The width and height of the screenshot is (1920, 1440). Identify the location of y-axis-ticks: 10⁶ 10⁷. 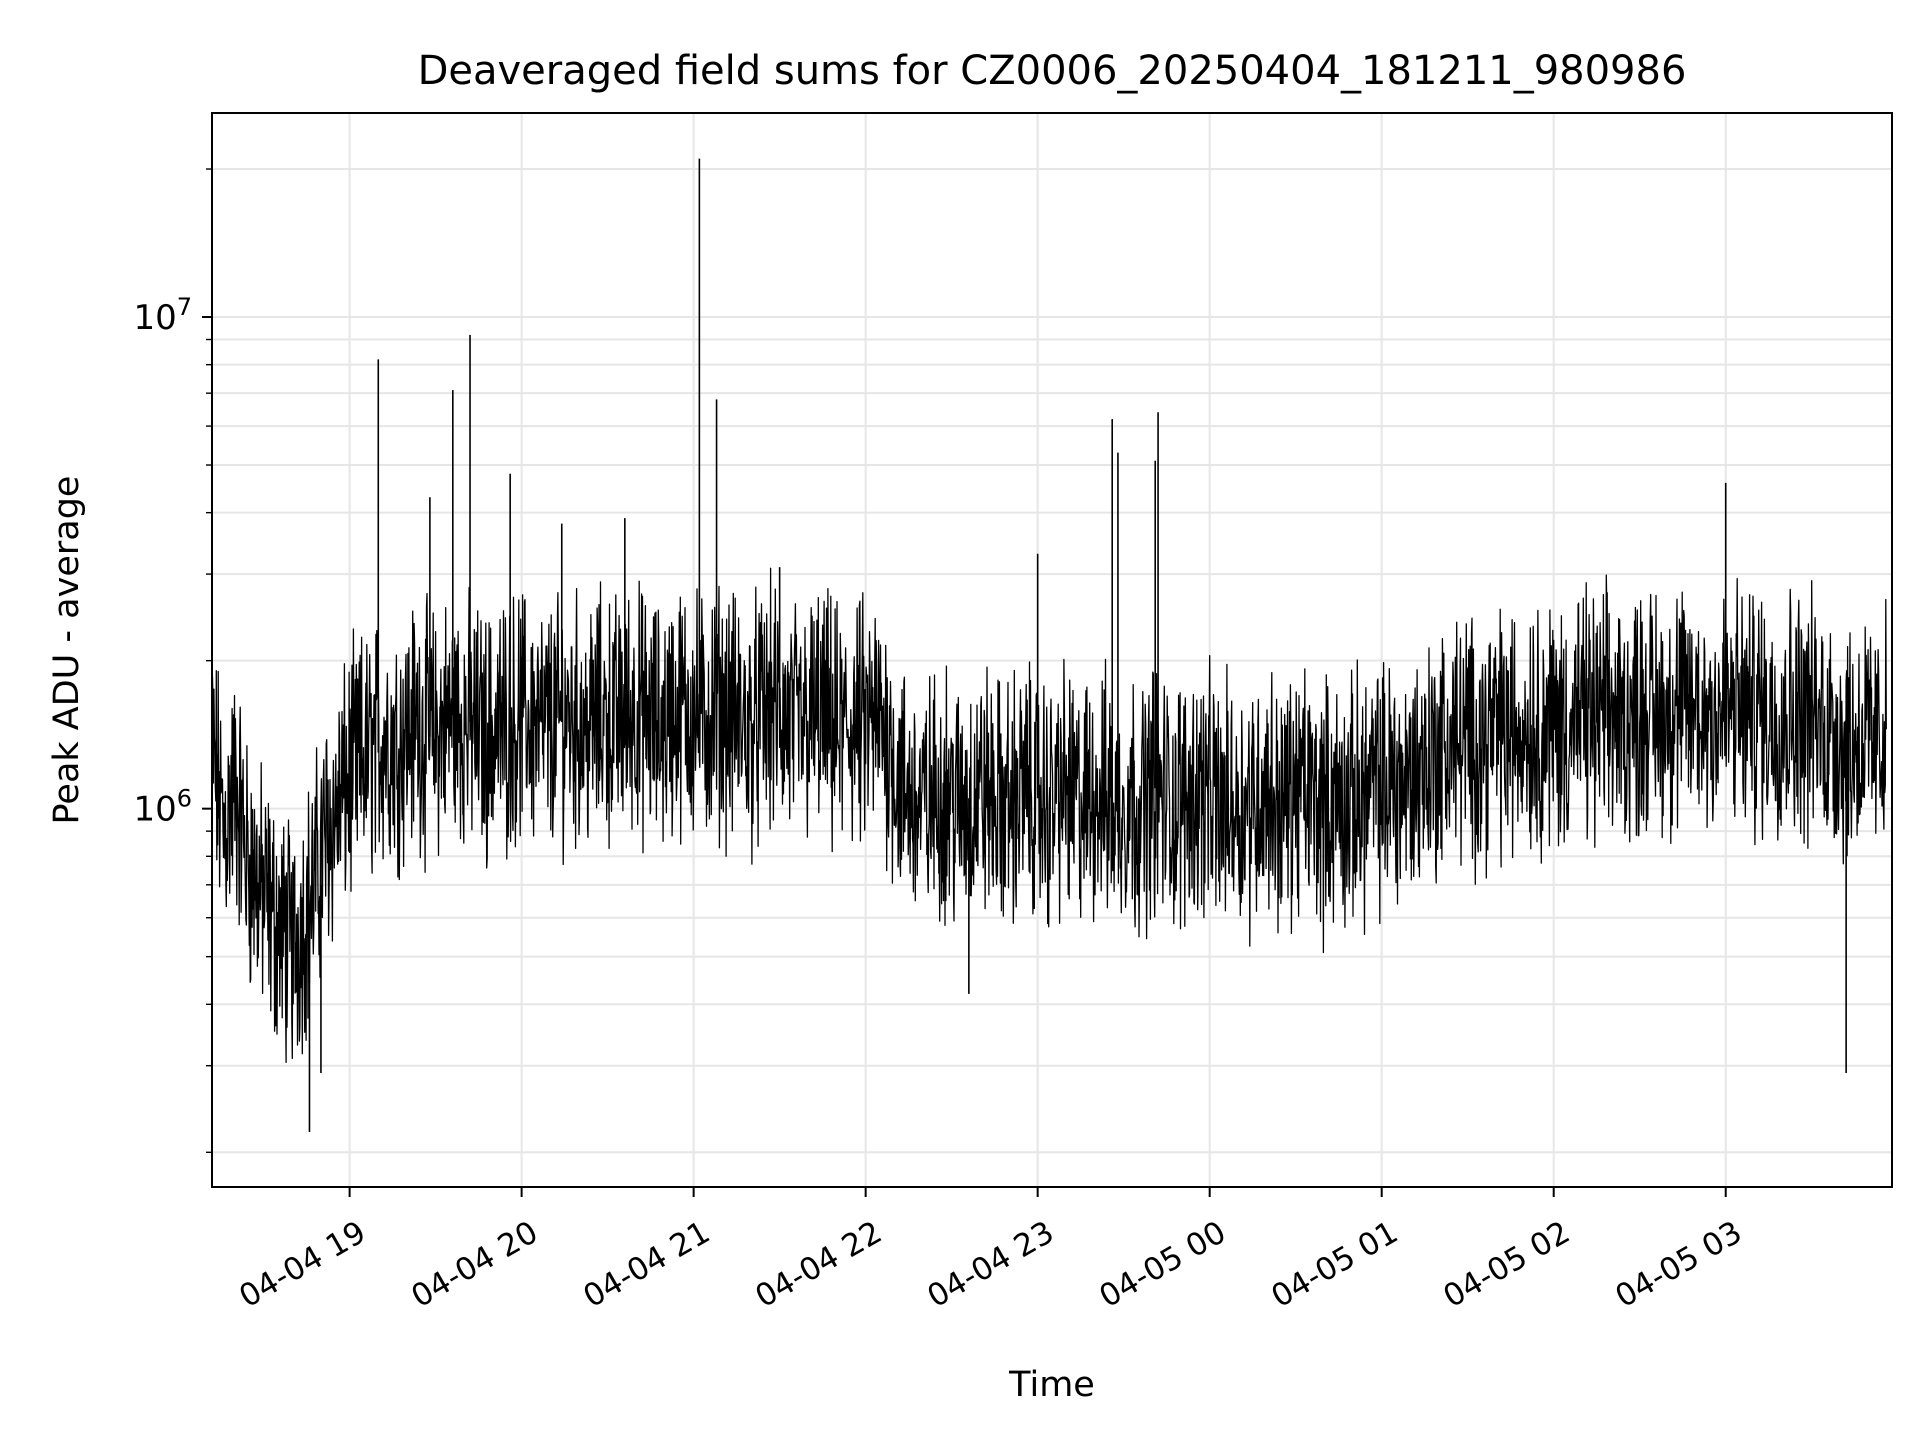
(172, 660).